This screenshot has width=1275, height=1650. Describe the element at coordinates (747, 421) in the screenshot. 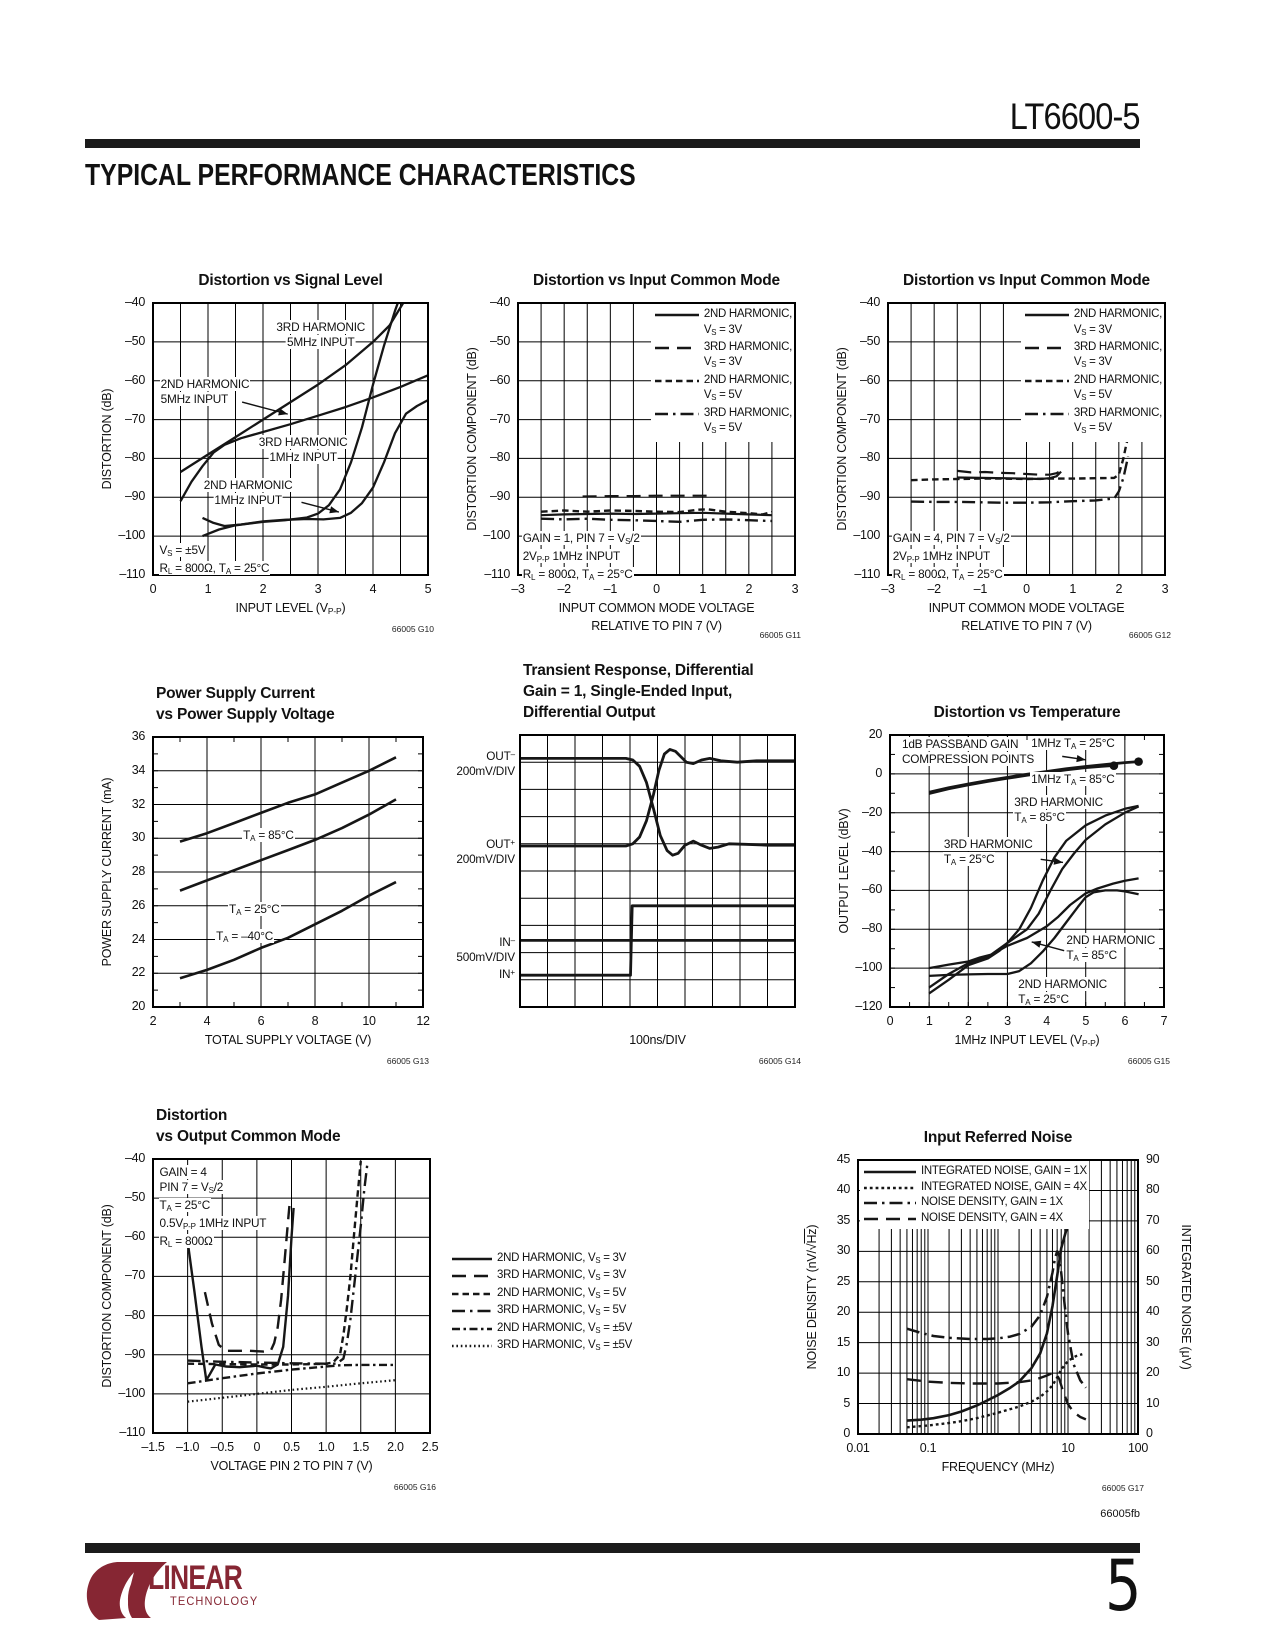

I see `legend-label: 3RD HARMONIC, VS = 5V` at that location.